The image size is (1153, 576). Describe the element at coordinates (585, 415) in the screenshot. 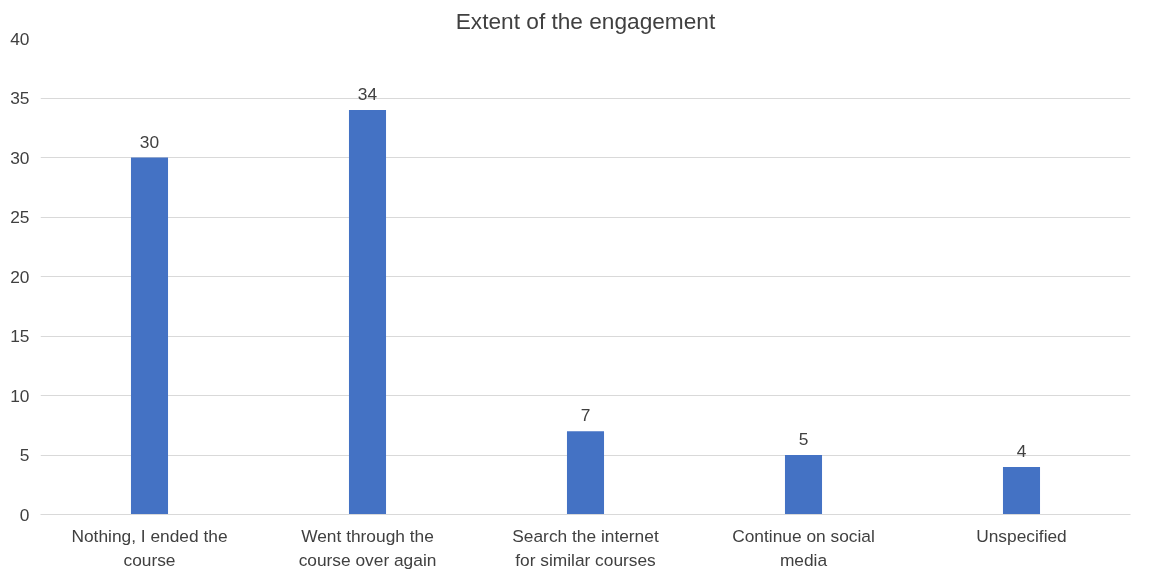

I see `data-label: 7` at that location.